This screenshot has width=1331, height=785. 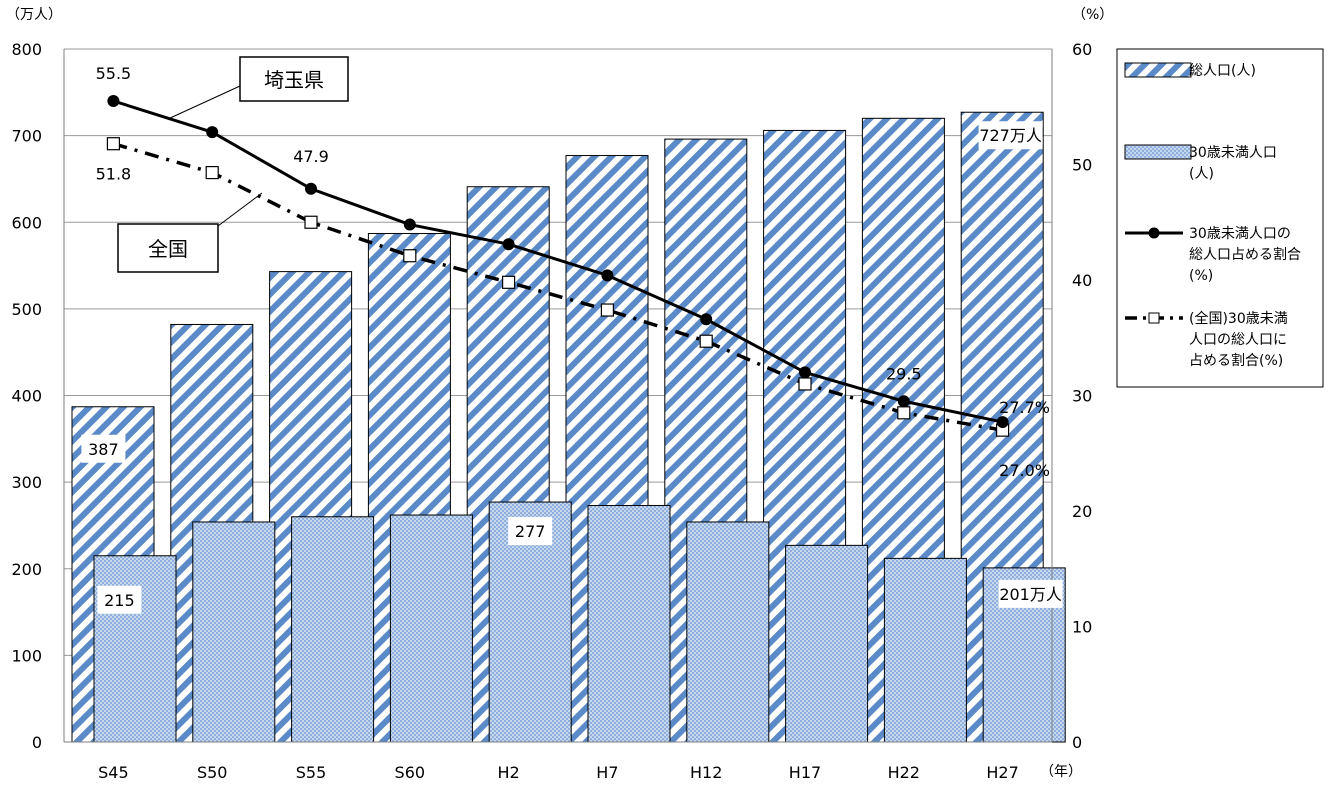 I want to click on x-tick-label: H12, so click(x=706, y=772).